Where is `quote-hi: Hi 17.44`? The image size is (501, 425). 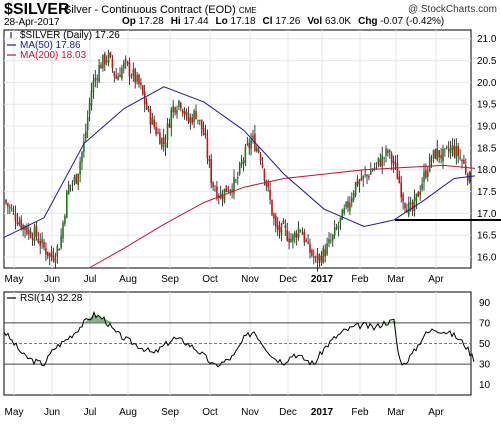 quote-hi: Hi 17.44 is located at coordinates (190, 21).